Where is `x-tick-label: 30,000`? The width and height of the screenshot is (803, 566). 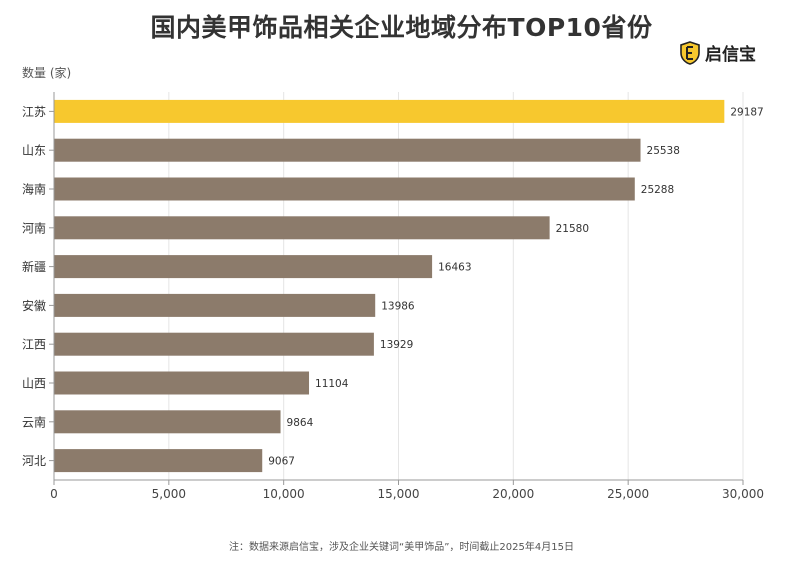
x-tick-label: 30,000 is located at coordinates (743, 494).